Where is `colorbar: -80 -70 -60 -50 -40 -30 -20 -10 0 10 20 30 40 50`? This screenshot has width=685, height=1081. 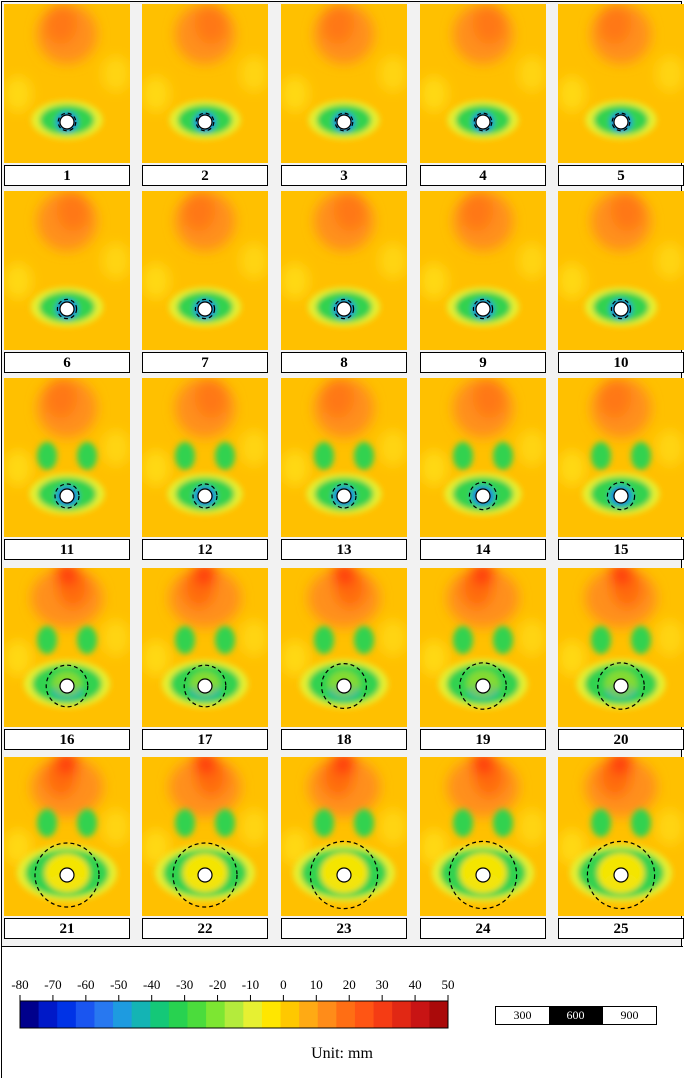 colorbar: -80 -70 -60 -50 -40 -30 -20 -10 0 10 20 30 40 50 is located at coordinates (233, 1003).